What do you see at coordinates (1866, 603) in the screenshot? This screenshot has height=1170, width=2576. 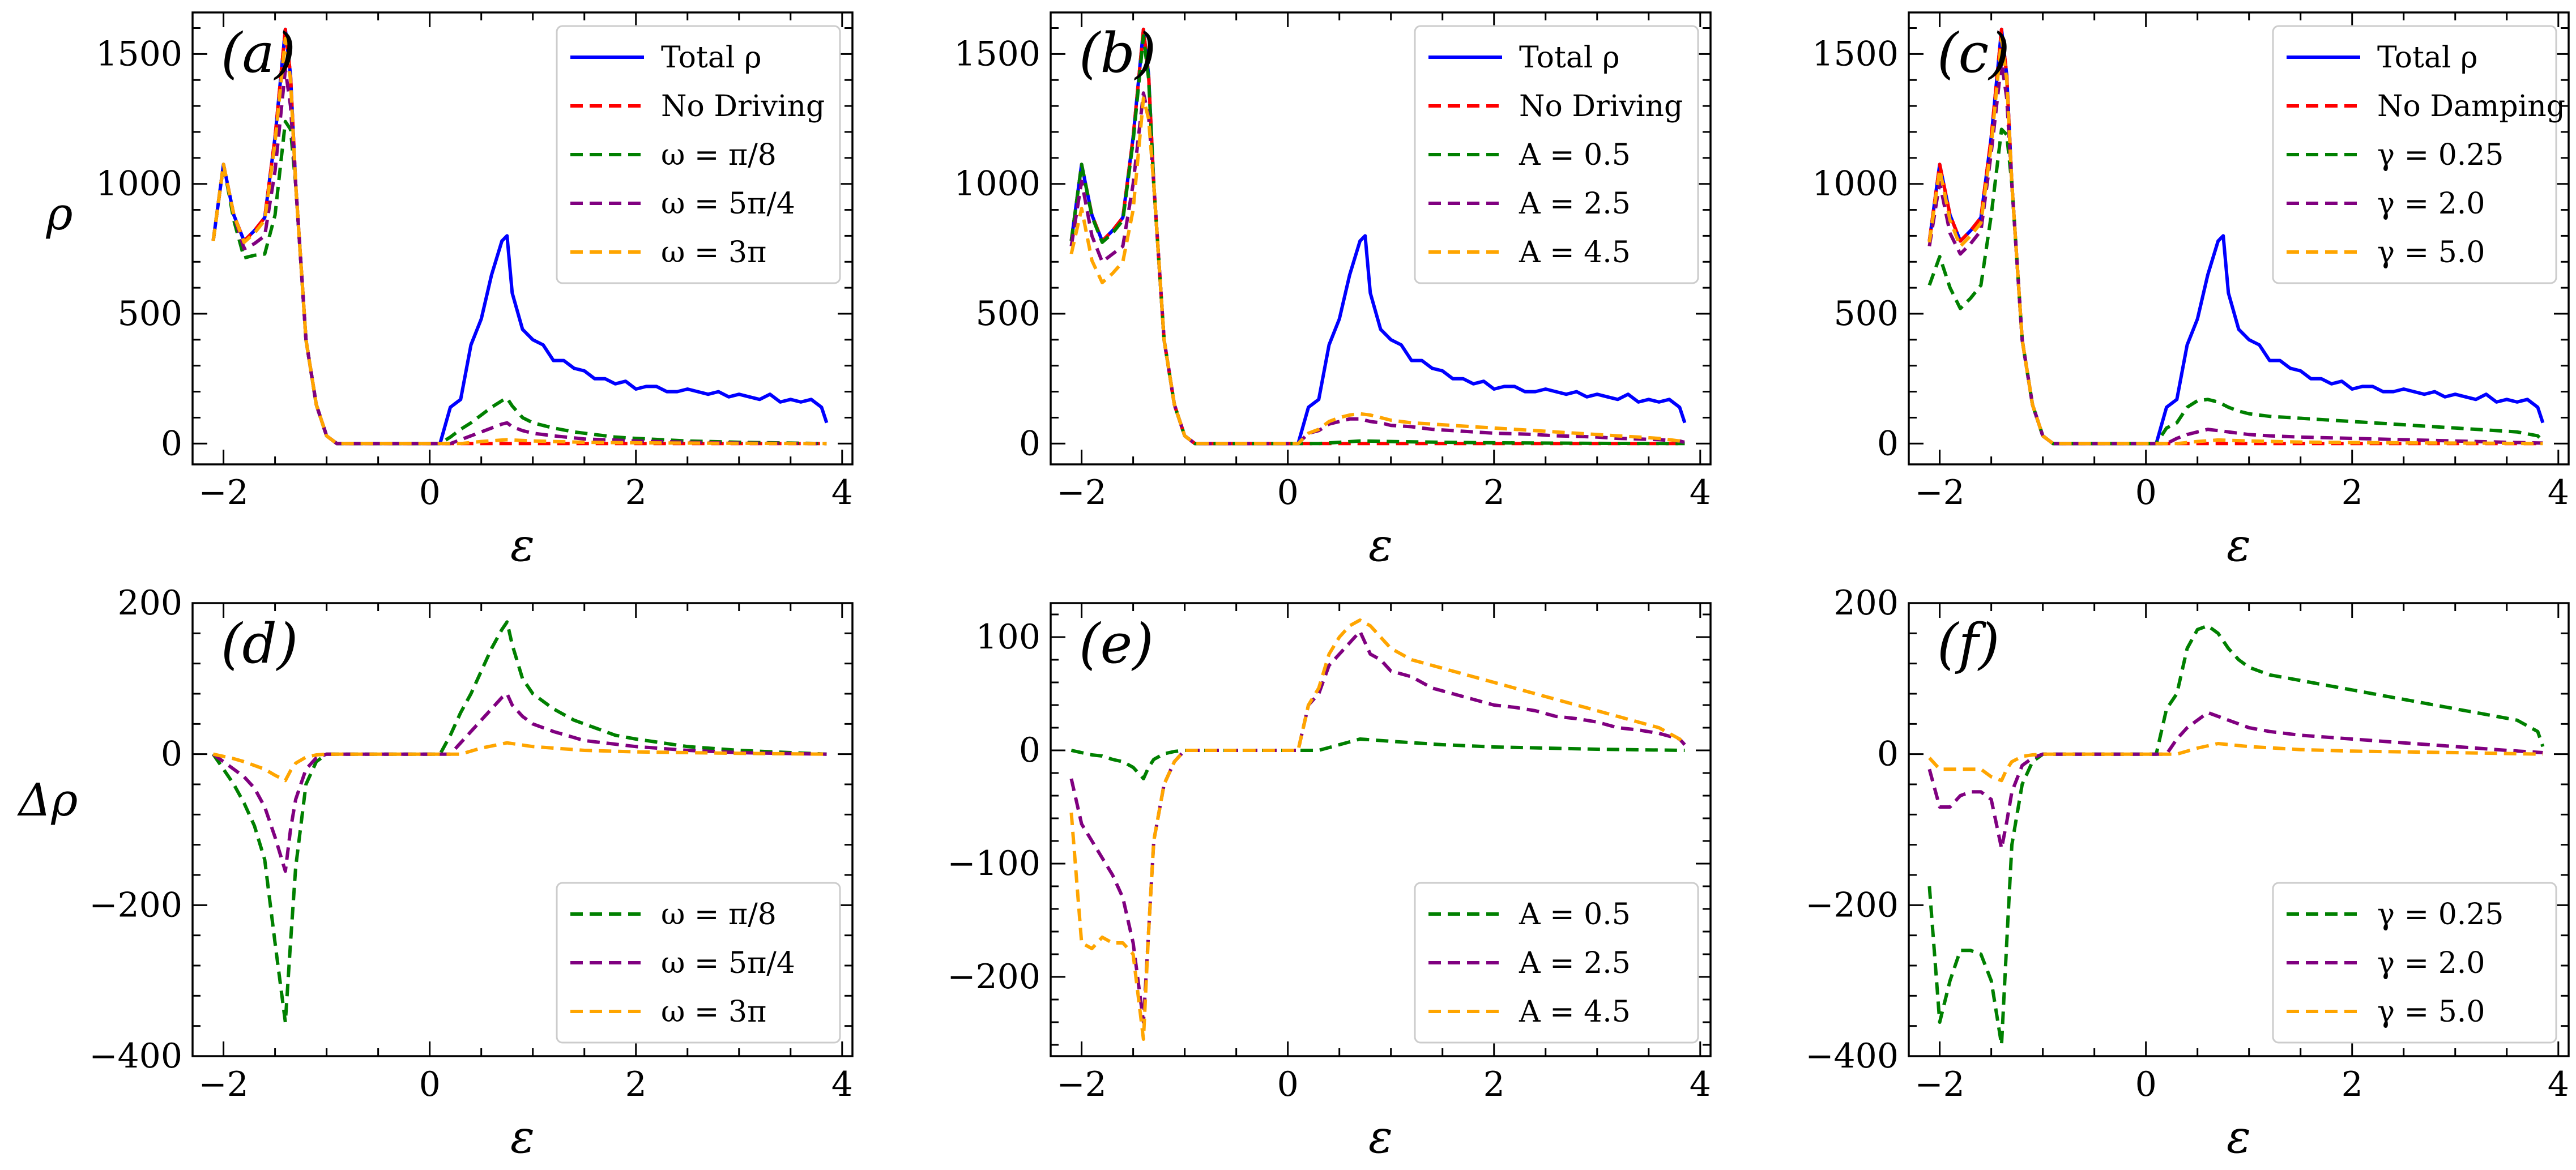 I see `y-tick-label: 200` at bounding box center [1866, 603].